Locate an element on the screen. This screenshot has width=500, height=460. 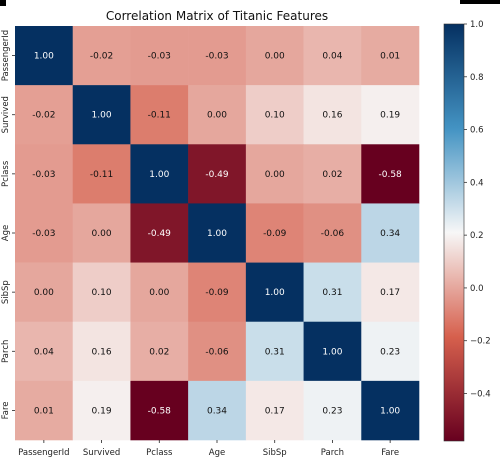
heatmap-cell-label: 0.10 is located at coordinates (102, 293).